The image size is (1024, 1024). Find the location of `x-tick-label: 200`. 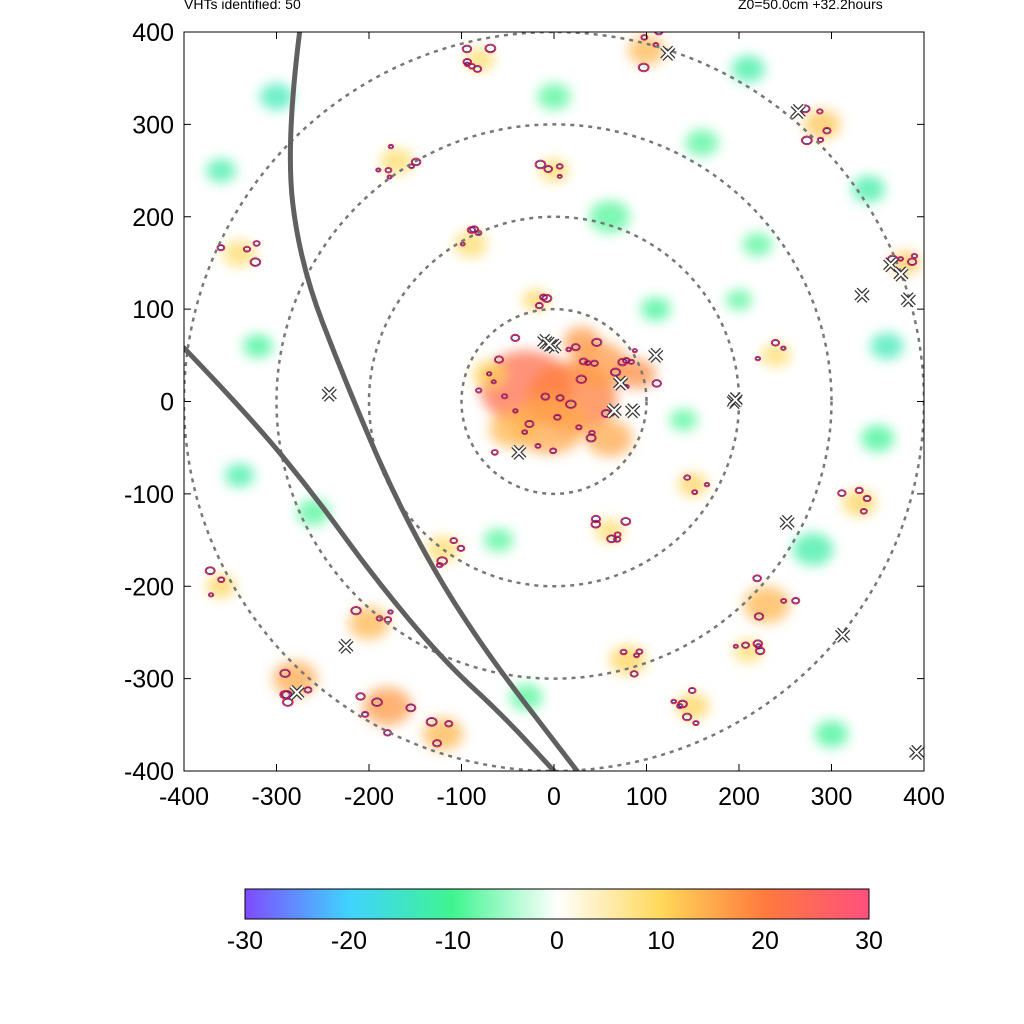

x-tick-label: 200 is located at coordinates (739, 797).